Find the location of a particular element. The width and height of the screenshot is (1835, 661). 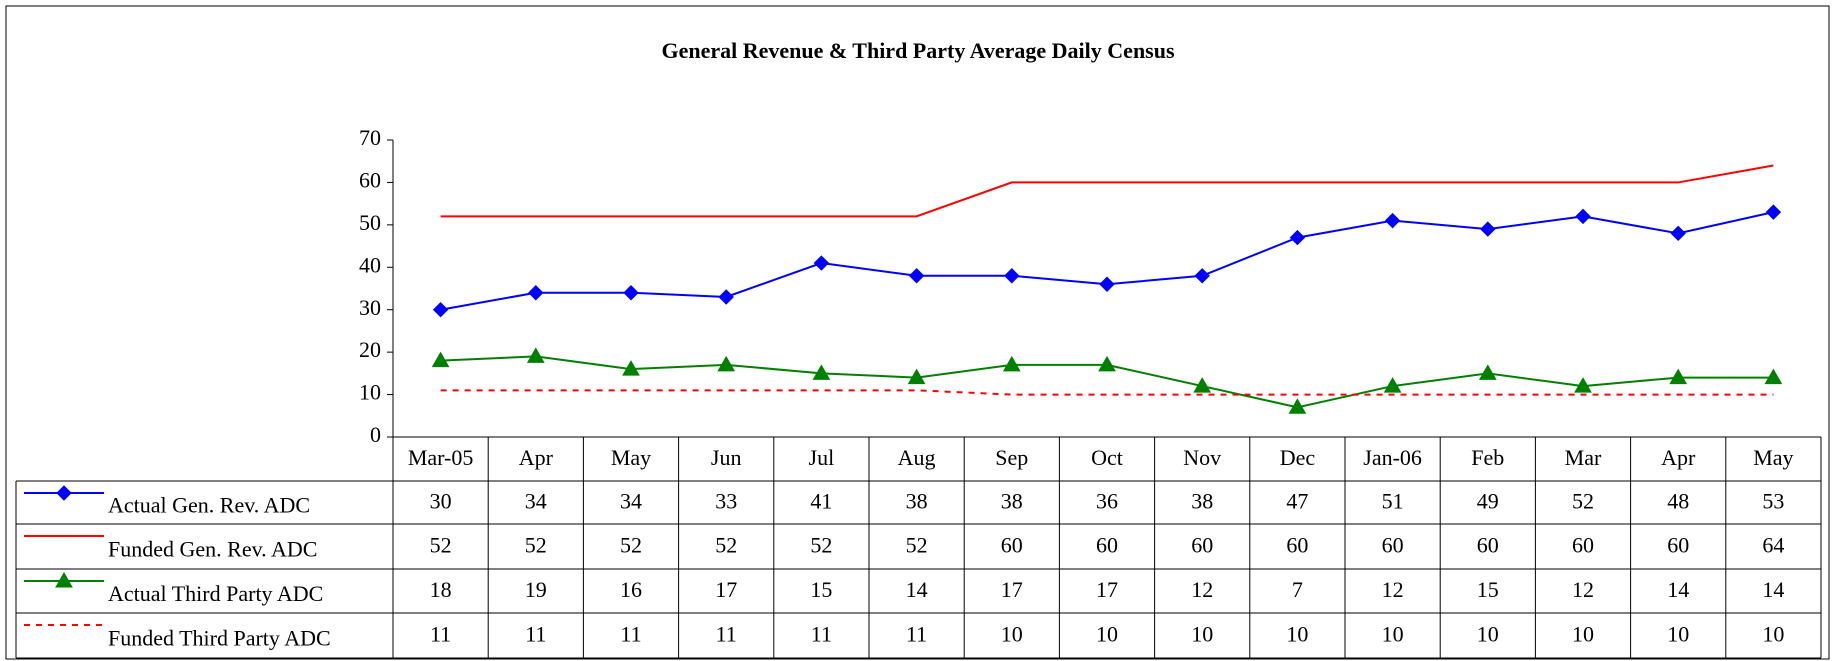

legend-label: Actual Third Party ADC is located at coordinates (215, 593).